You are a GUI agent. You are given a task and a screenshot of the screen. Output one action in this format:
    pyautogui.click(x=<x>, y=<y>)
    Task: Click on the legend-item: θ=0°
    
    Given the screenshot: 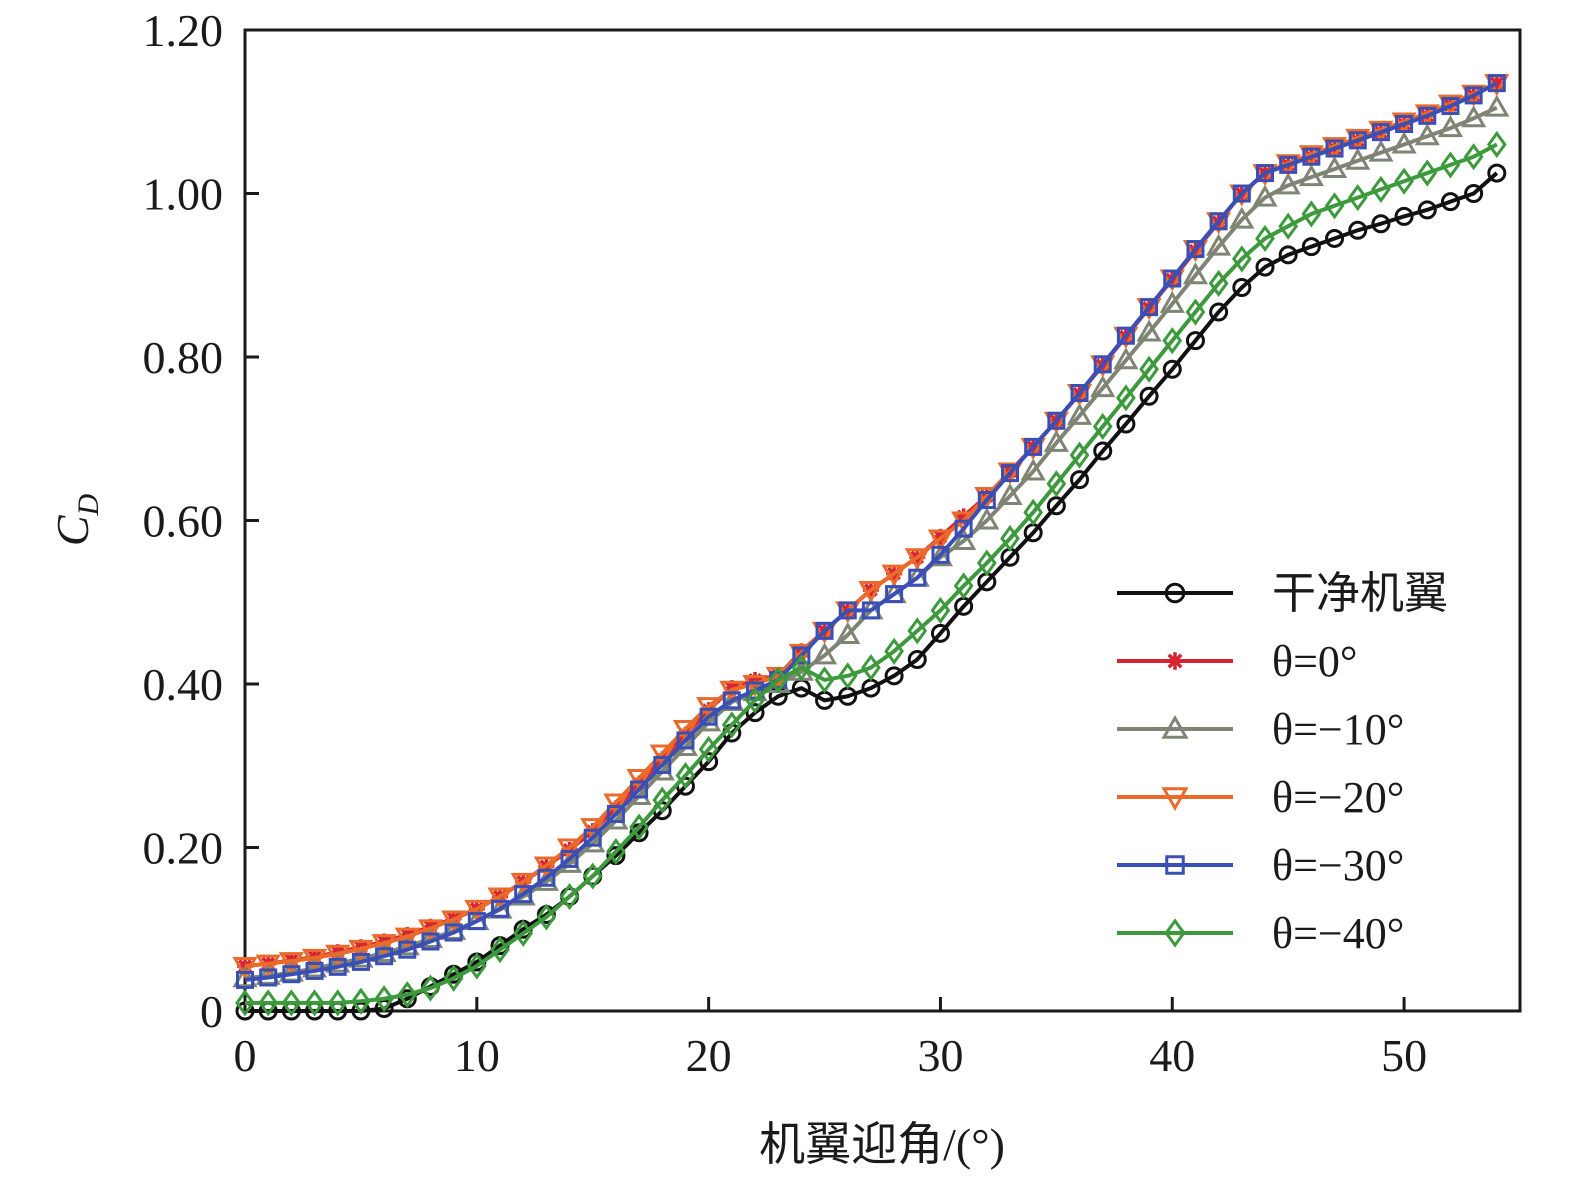 What is the action you would take?
    pyautogui.click(x=1237, y=661)
    